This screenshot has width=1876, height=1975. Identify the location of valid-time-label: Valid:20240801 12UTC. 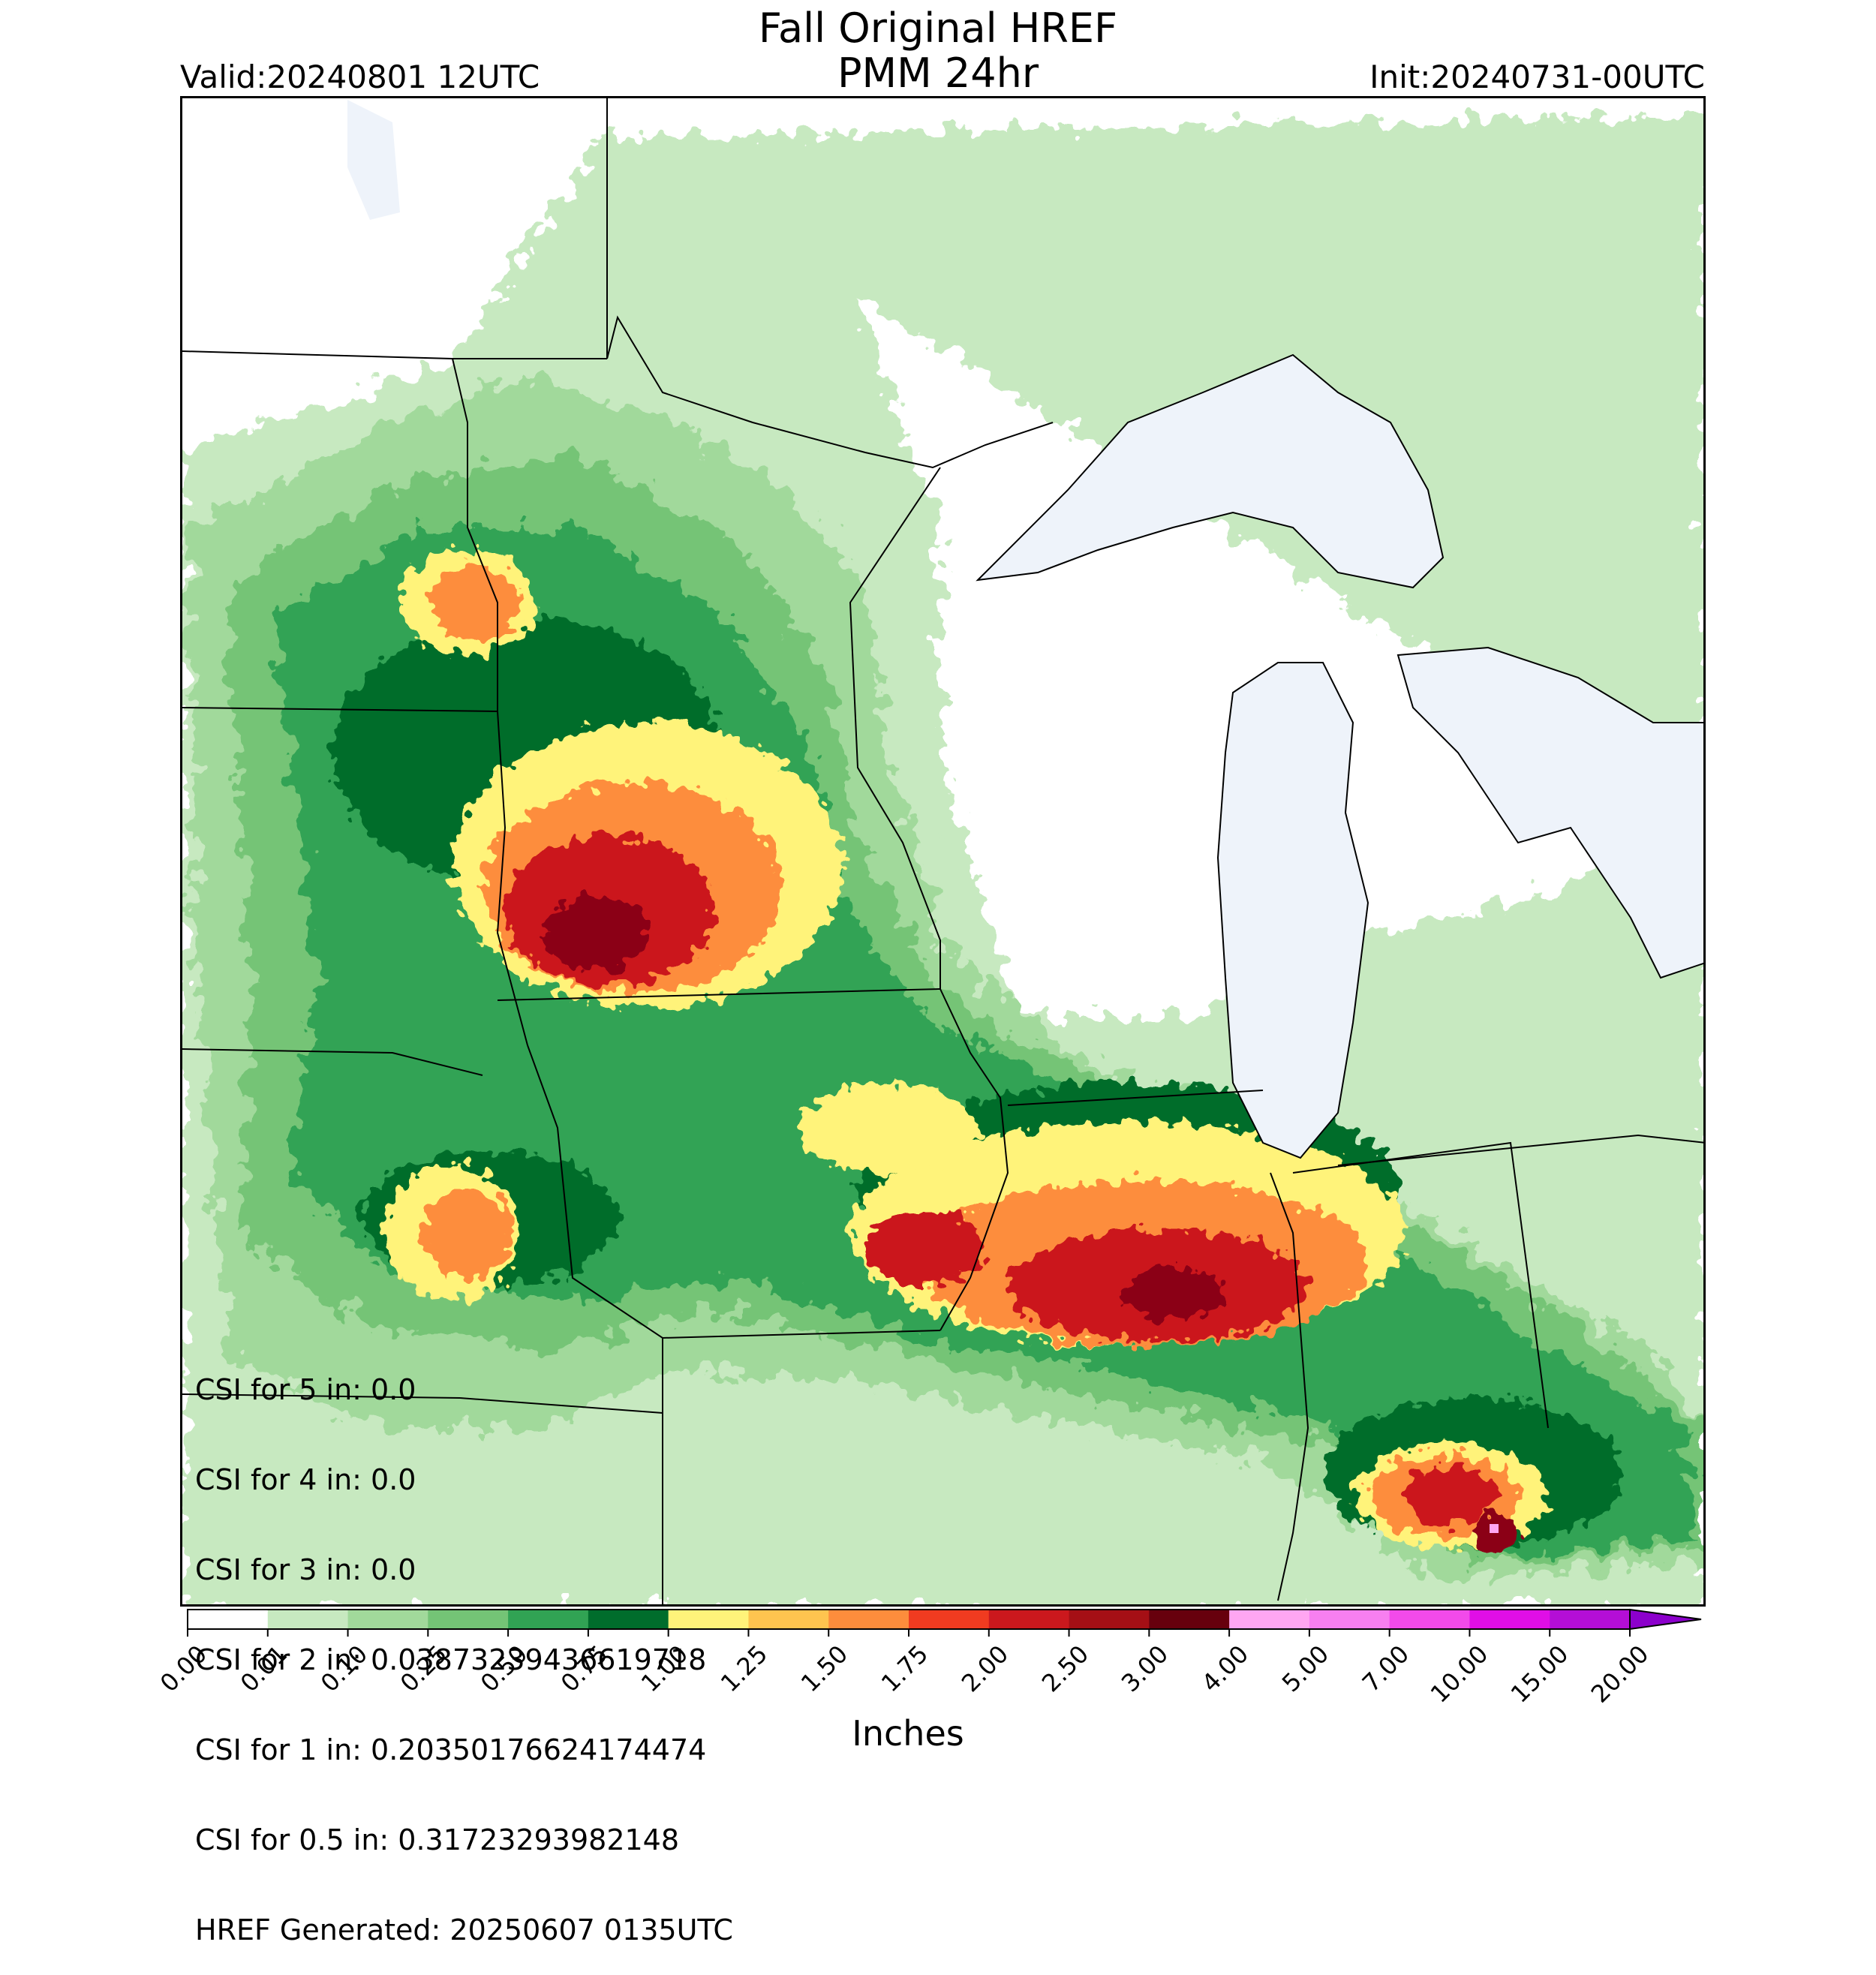
(360, 77).